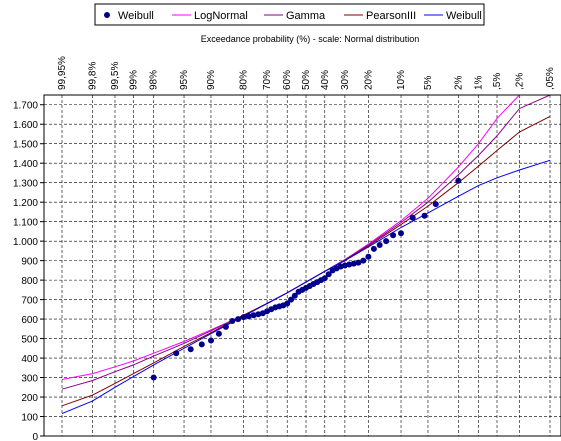 This screenshot has width=561, height=441. I want to click on y-tick-label: 600, so click(29, 320).